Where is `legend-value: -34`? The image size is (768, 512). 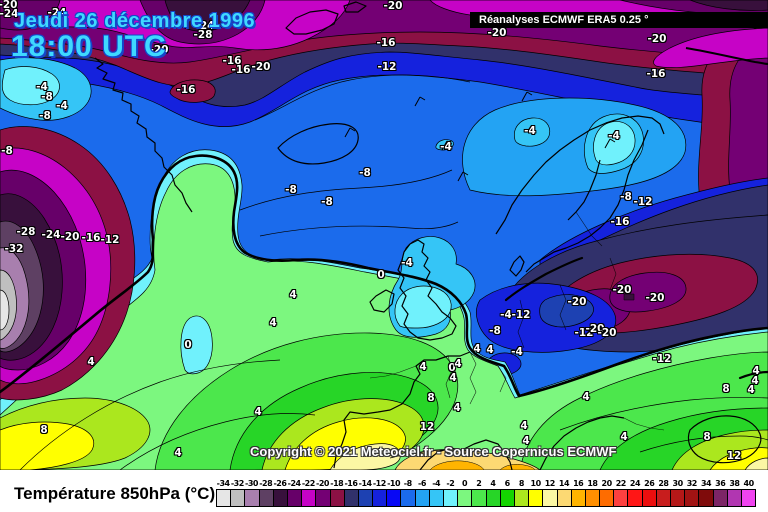
legend-value: -34 is located at coordinates (223, 483).